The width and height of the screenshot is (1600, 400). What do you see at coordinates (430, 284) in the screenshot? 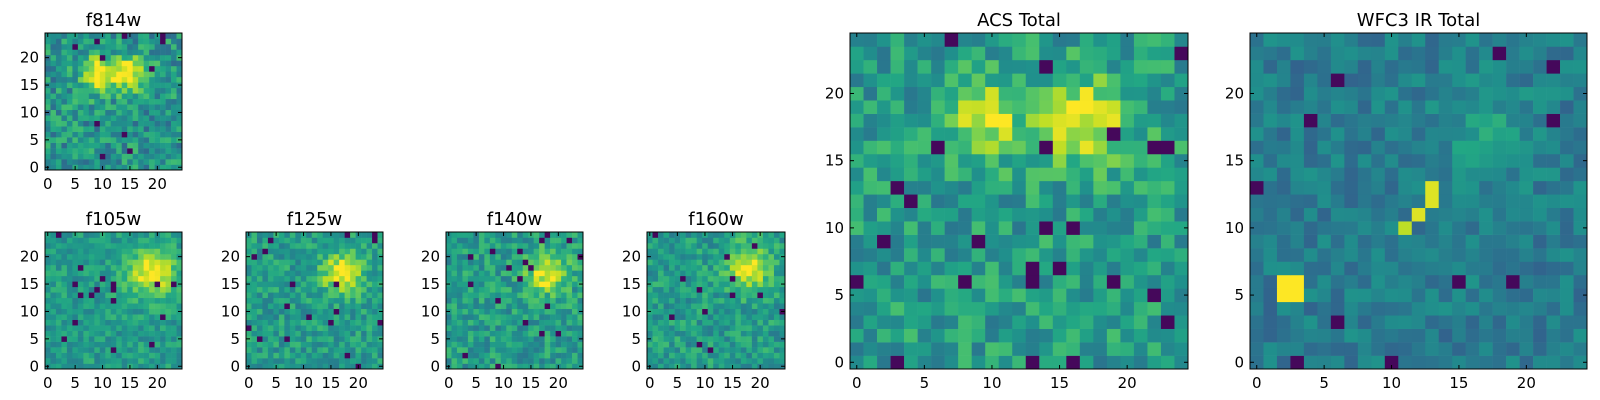
I see `y-tick-label: 15` at bounding box center [430, 284].